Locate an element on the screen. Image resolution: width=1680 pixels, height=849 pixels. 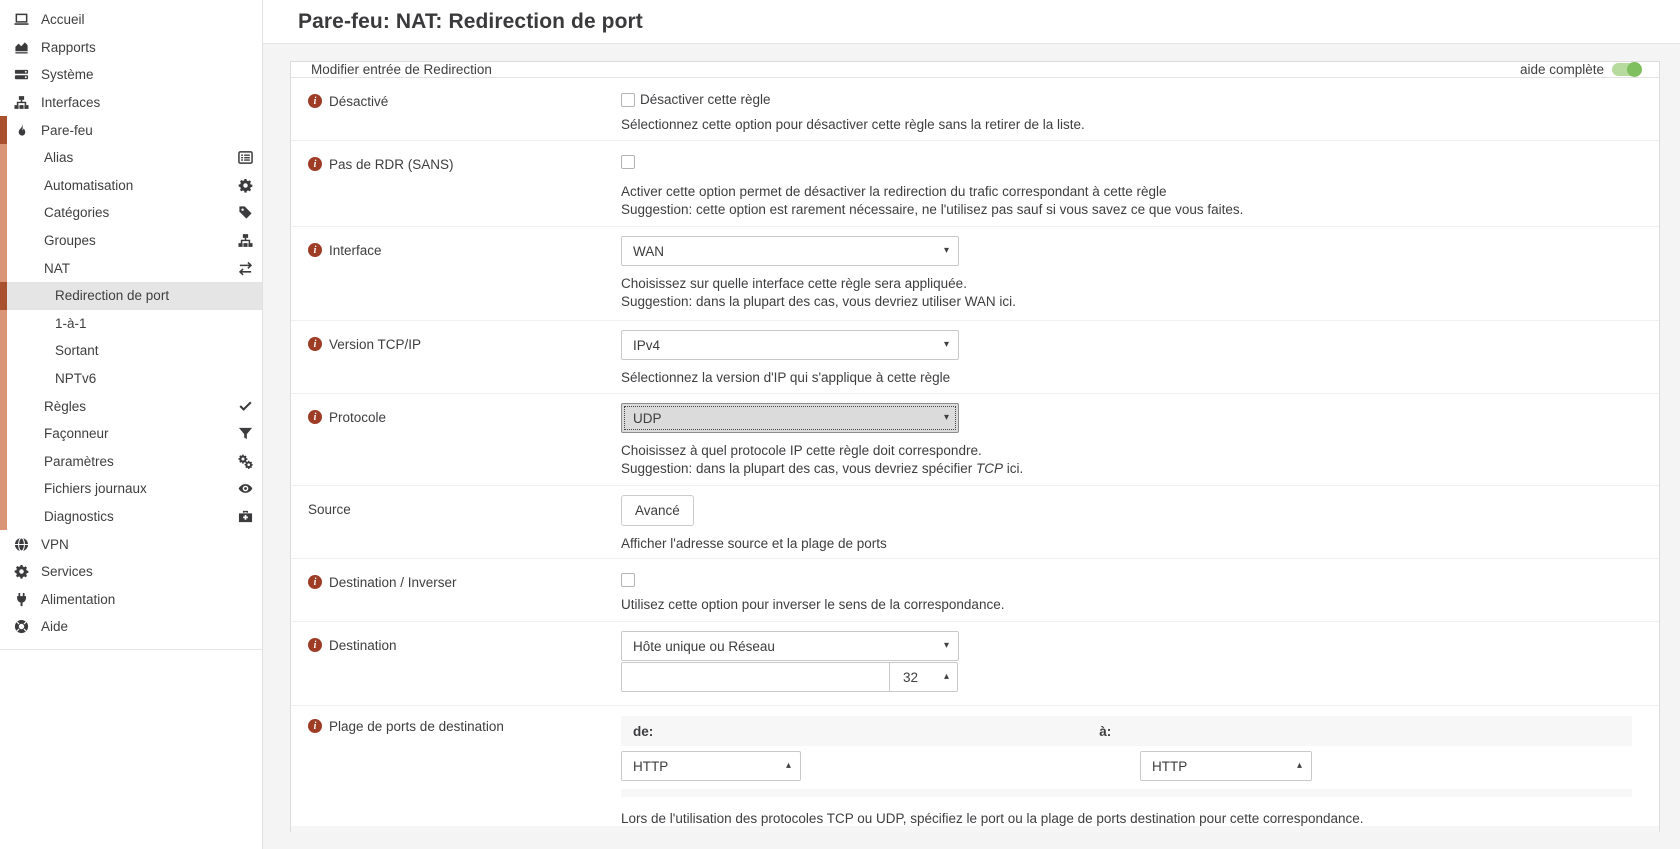
sidebar-item-nptv6: NPTv6 is located at coordinates (131, 379).